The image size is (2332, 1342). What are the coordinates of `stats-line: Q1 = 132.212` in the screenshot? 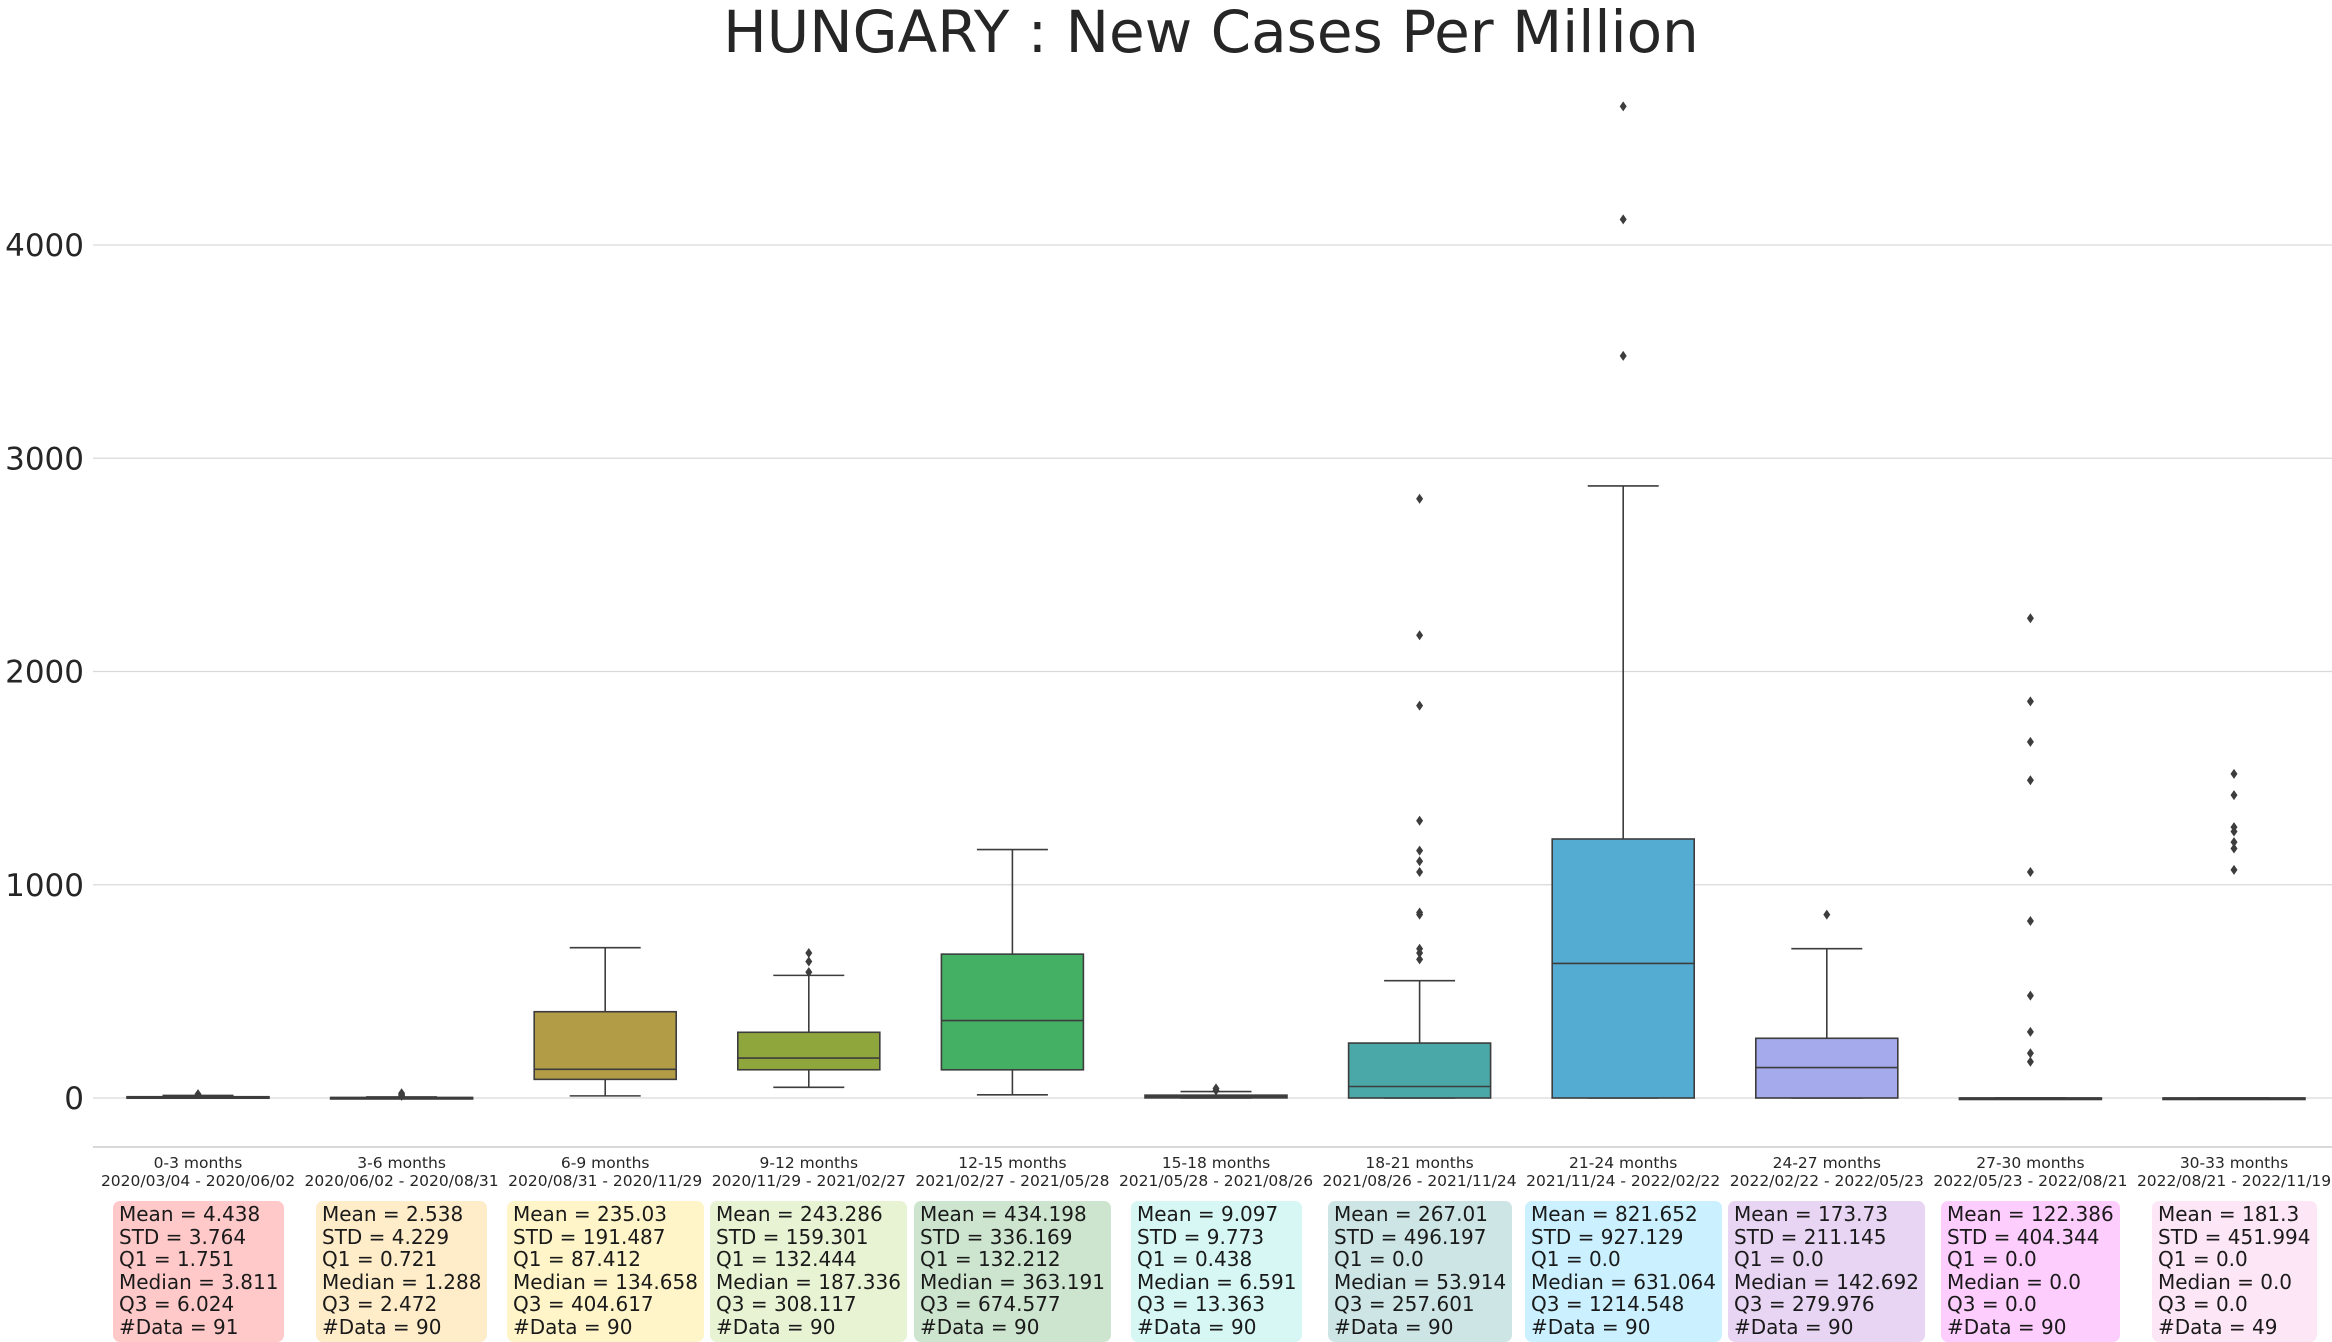 It's located at (990, 1259).